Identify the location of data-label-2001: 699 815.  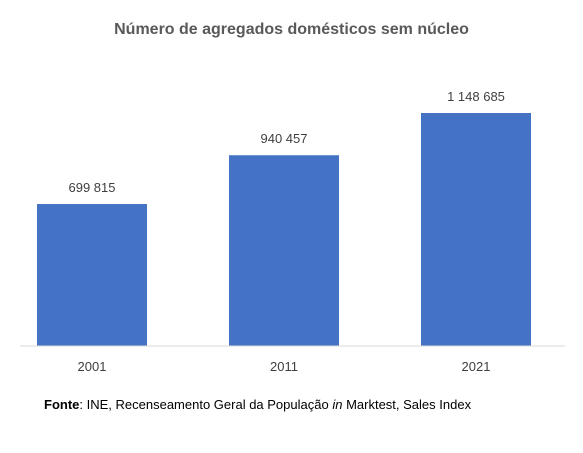
(92, 187).